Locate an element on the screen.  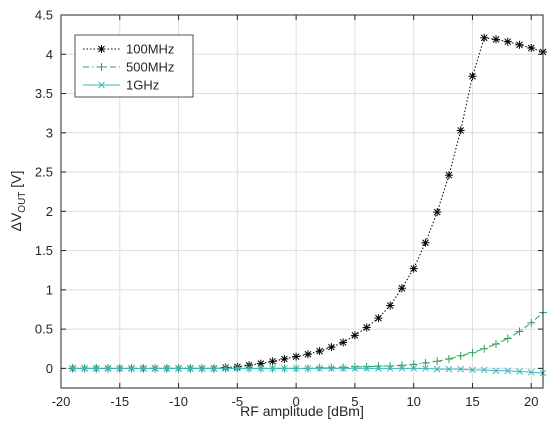
y-tick-label: 1 is located at coordinates (49, 289).